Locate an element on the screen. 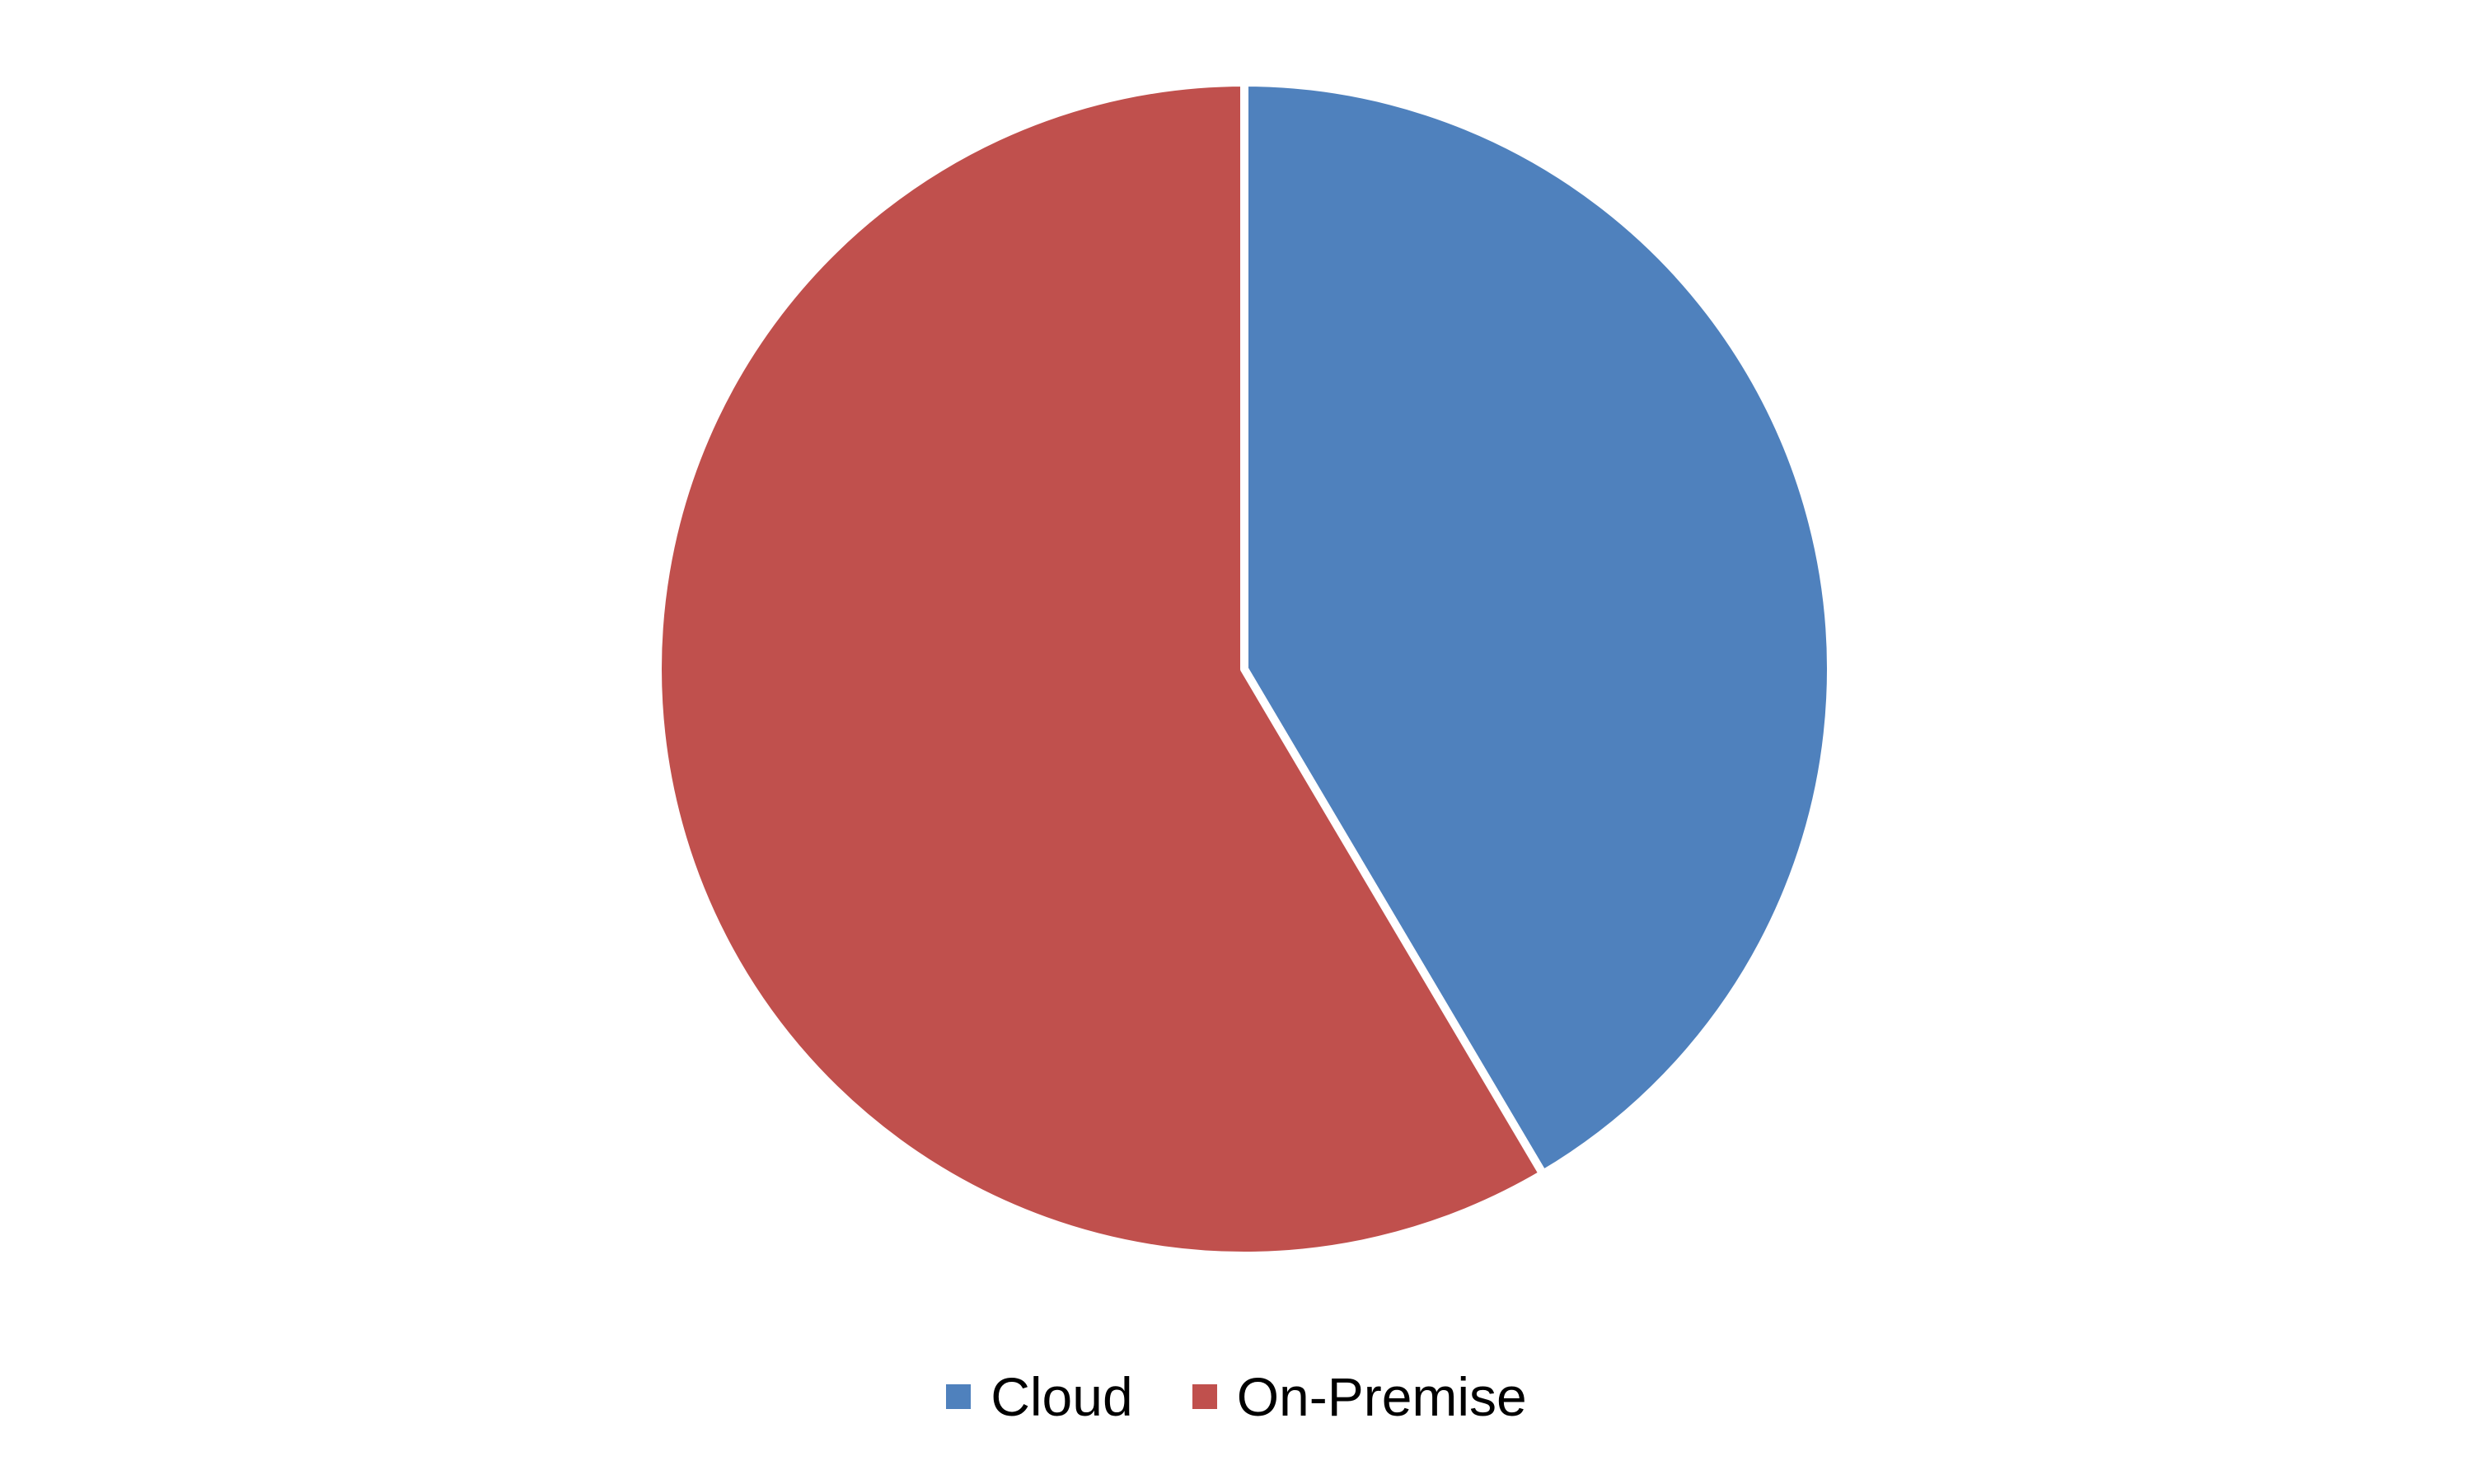 This screenshot has width=2473, height=1484. legend-label-cloud: Cloud is located at coordinates (1062, 1396).